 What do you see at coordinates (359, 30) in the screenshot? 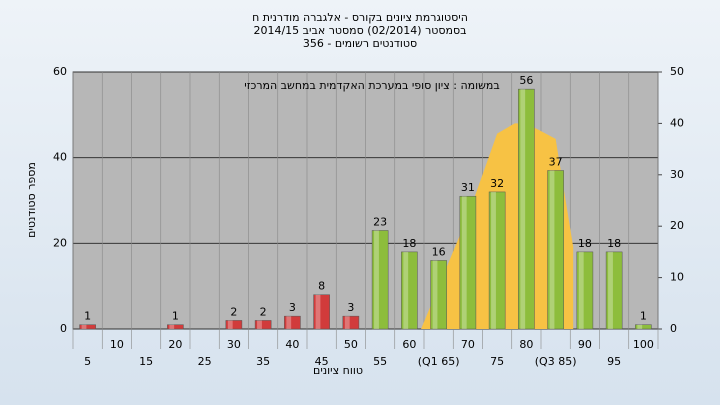
I see `title-line: בסמסטר (02/2014) סמסטר אביב 2014/15` at bounding box center [359, 30].